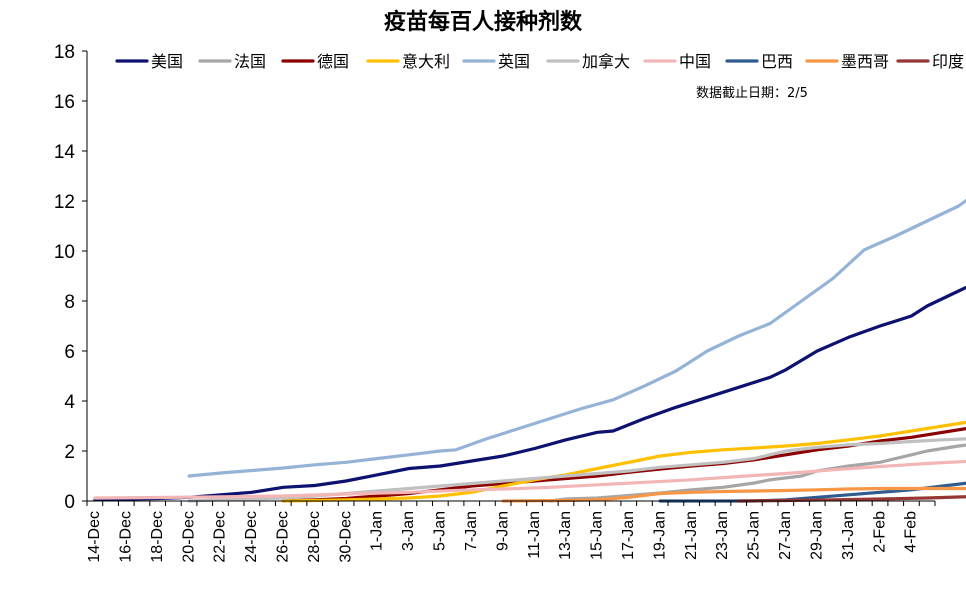 The height and width of the screenshot is (593, 966). What do you see at coordinates (94, 537) in the screenshot?
I see `x-tick-label: 14-Dec` at bounding box center [94, 537].